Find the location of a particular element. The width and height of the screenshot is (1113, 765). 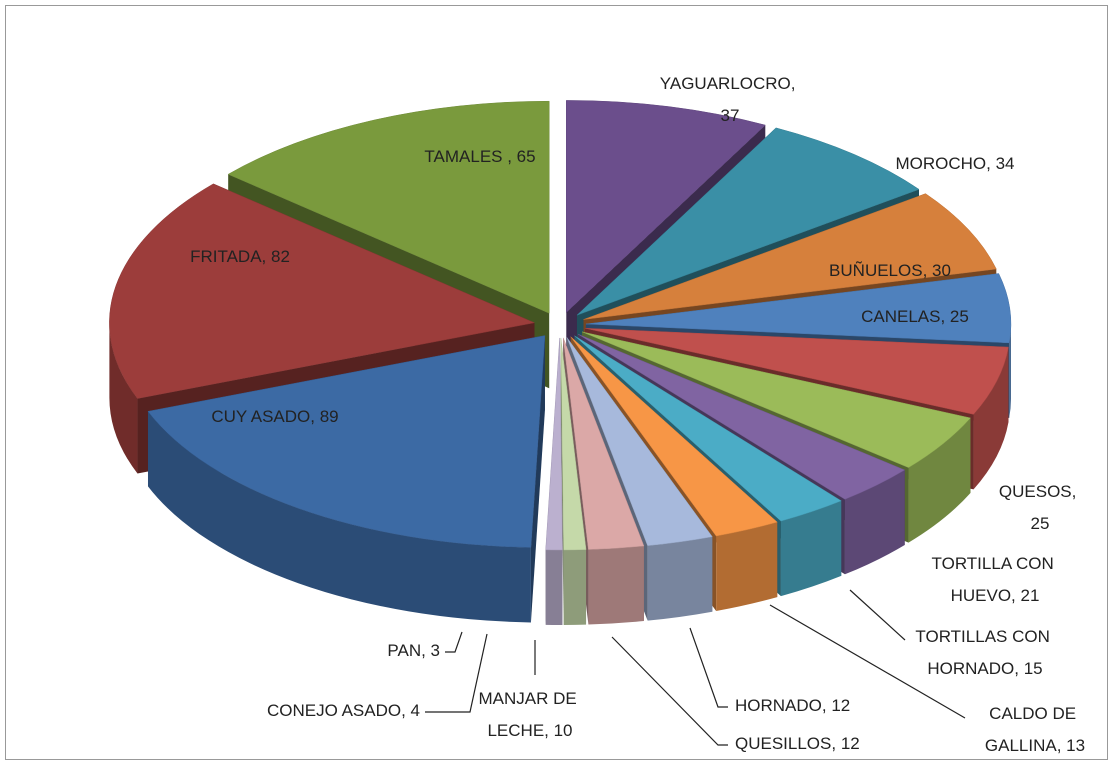

data-label: TORTILLA CON HUEVO, 21 is located at coordinates (995, 579).